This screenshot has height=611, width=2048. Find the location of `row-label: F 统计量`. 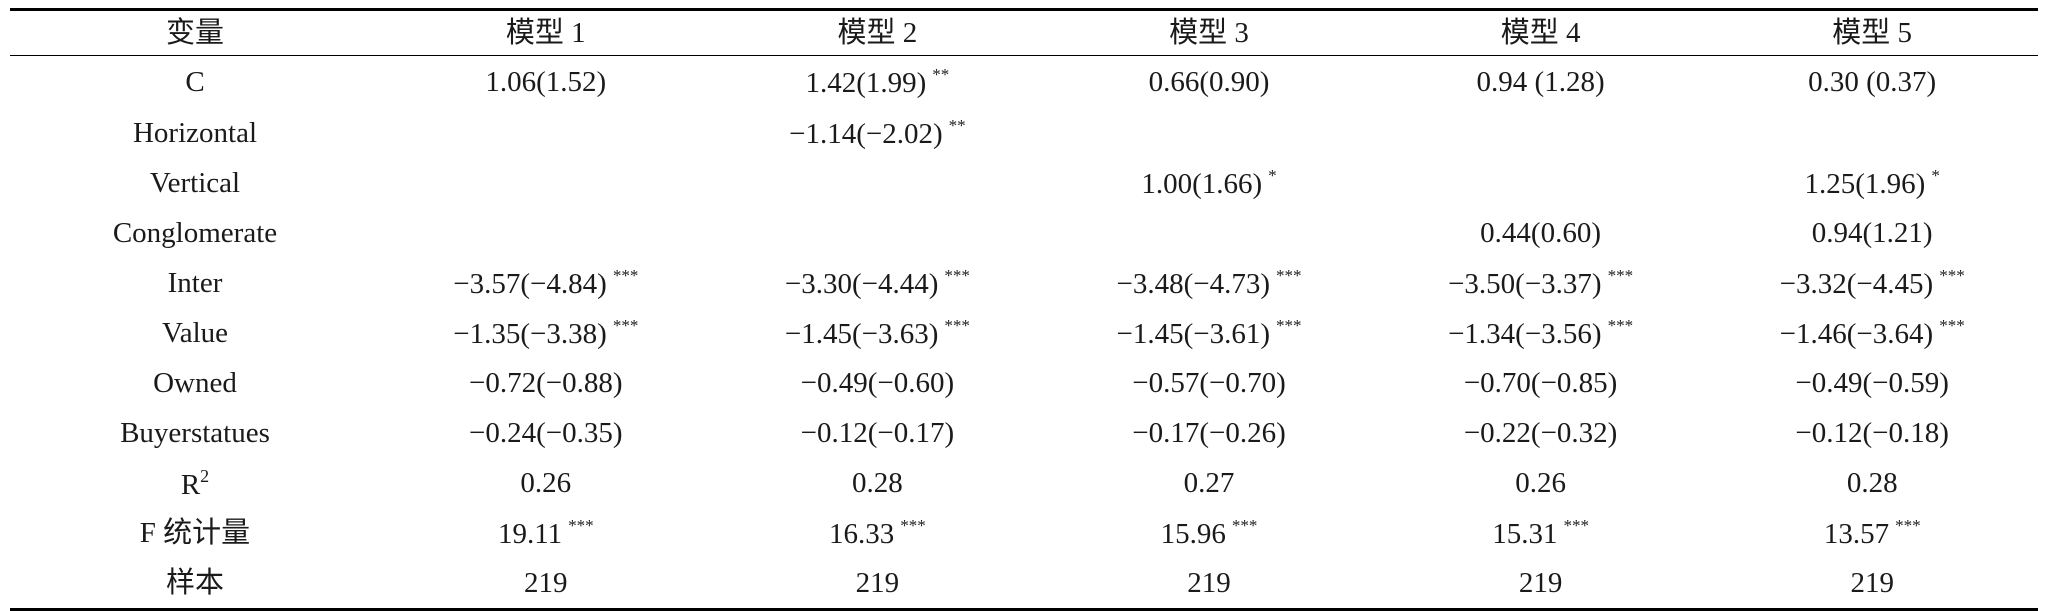

row-label: F 统计量 is located at coordinates (195, 533).